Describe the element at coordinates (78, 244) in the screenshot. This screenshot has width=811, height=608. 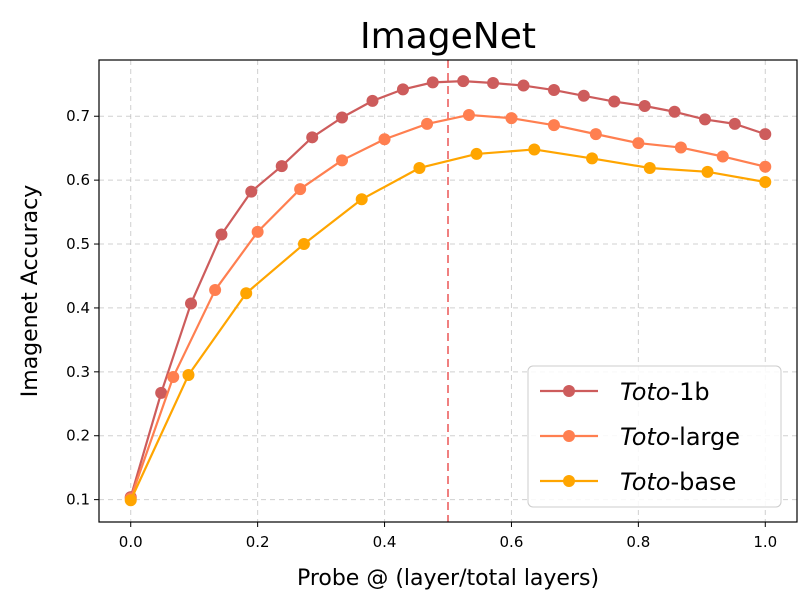
I see `y-tick-label: 0.5` at that location.